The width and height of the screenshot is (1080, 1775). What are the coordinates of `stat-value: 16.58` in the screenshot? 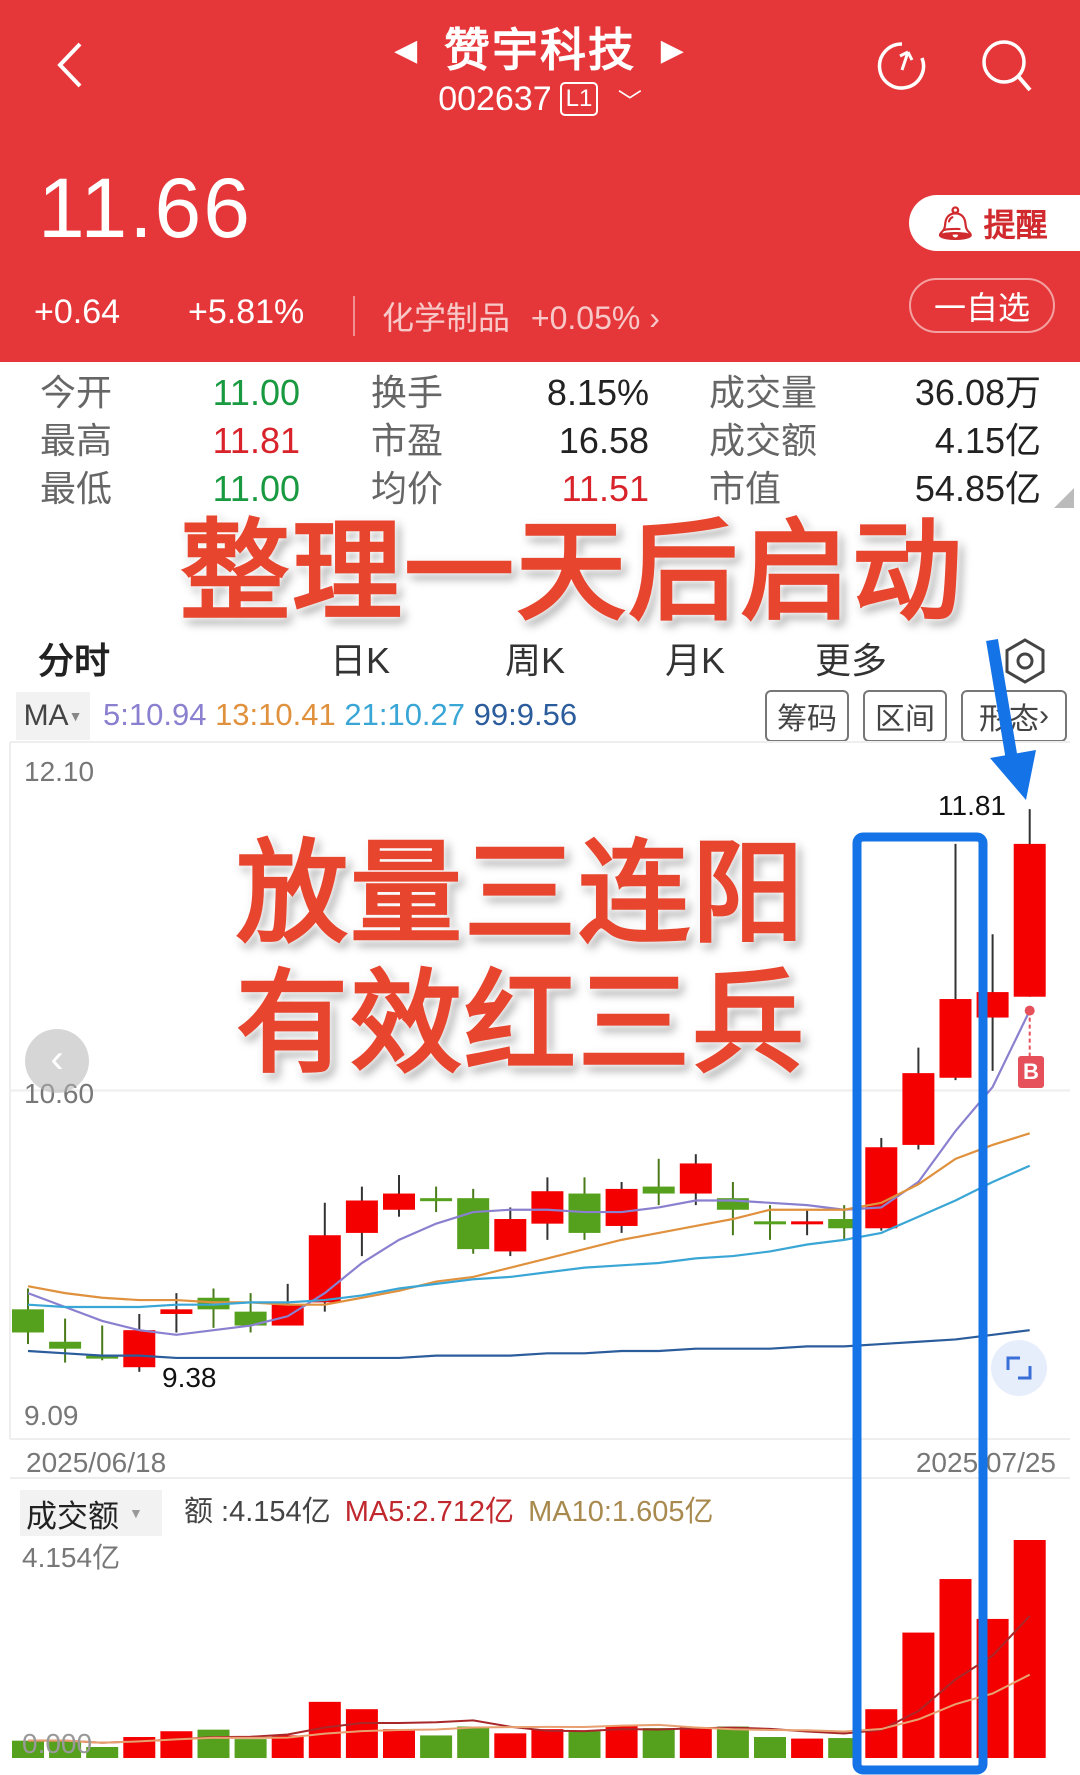 It's located at (603, 440).